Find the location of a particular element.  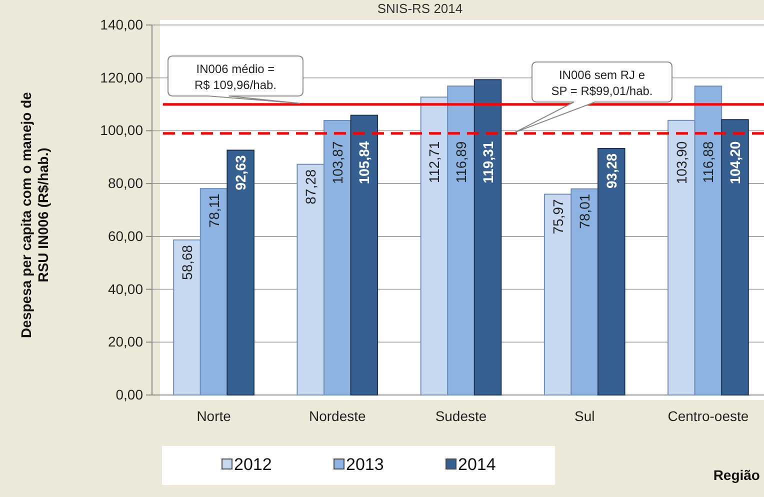

data-label: 103,87 is located at coordinates (337, 162).